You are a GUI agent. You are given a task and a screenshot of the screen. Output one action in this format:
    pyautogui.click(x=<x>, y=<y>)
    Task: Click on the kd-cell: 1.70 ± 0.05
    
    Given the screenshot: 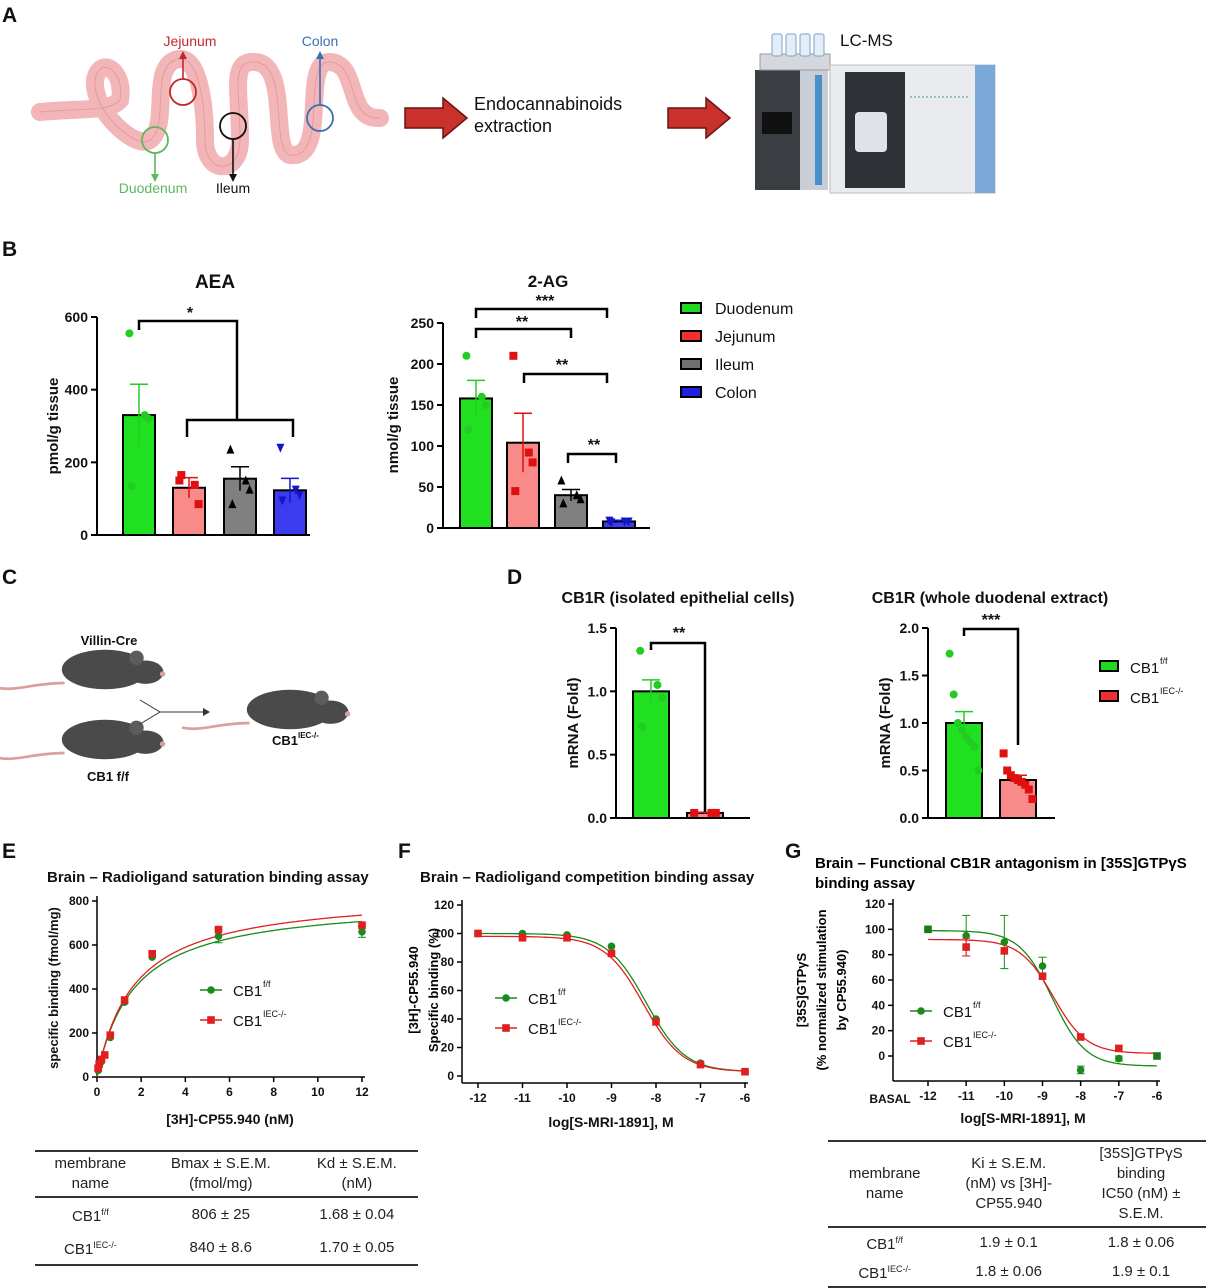 What is the action you would take?
    pyautogui.click(x=356, y=1248)
    